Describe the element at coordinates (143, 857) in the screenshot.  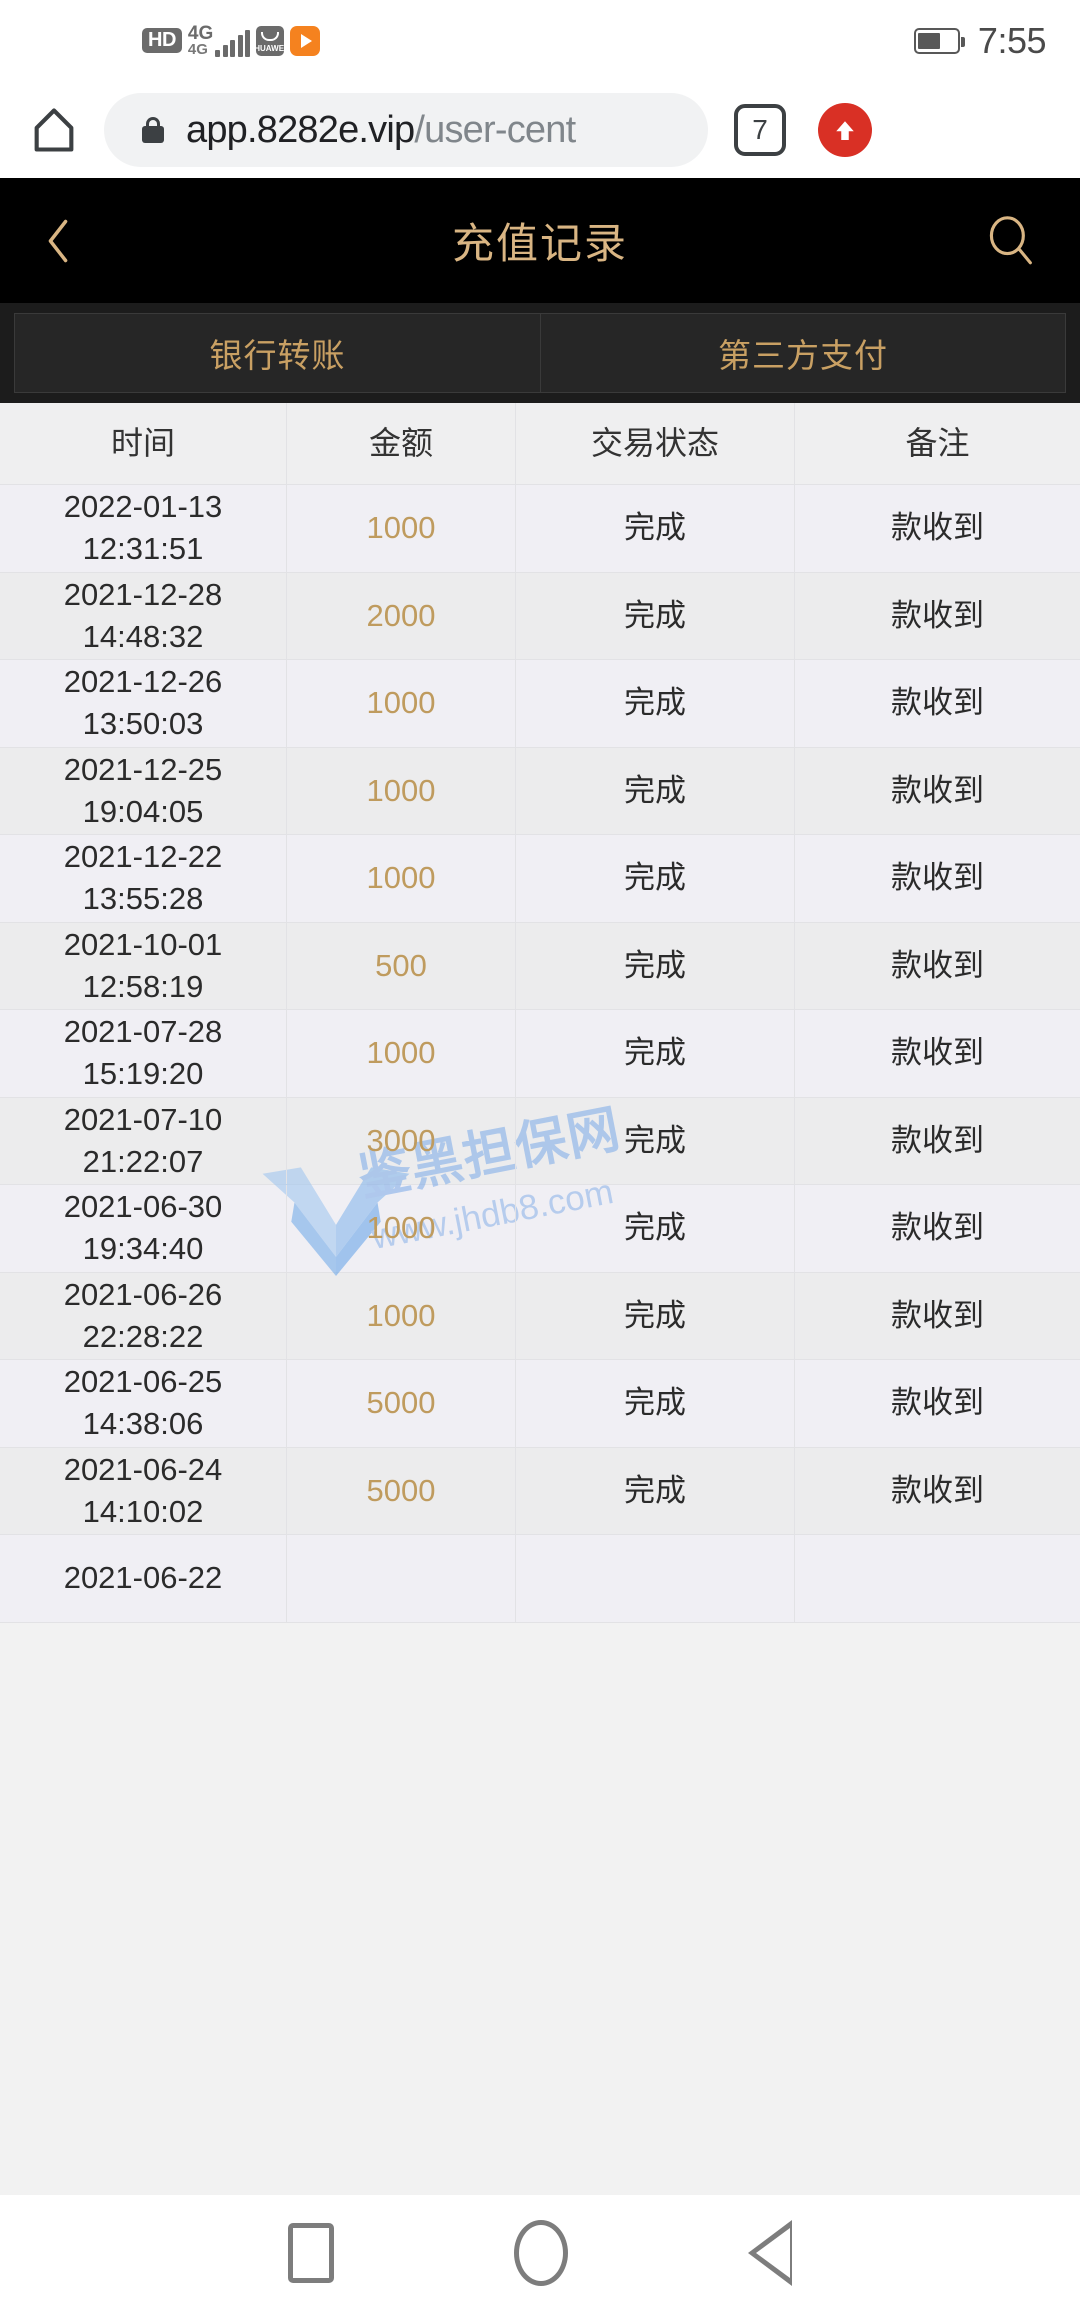
I see `cell-date: 2021-12-22` at that location.